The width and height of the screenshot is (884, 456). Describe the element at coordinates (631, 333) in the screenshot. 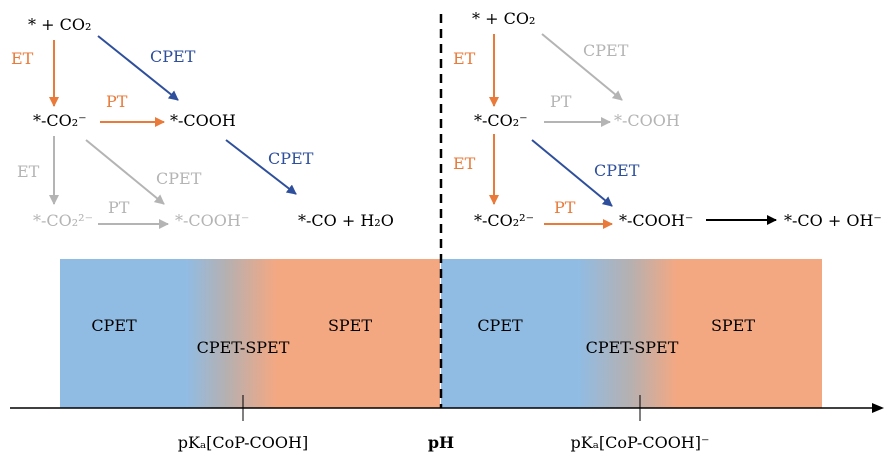

I see `right-gradient-band` at that location.